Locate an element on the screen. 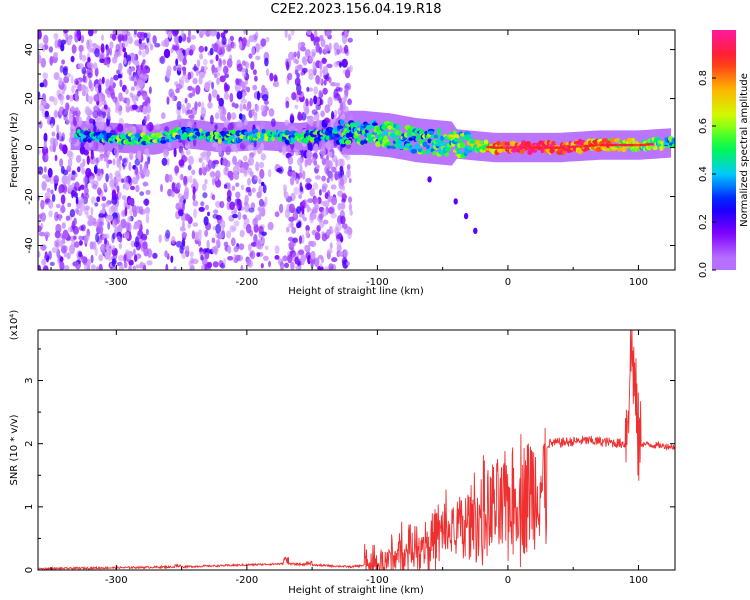  figure-title: C2E2.2023.156.04.19.R18 is located at coordinates (356, 9).